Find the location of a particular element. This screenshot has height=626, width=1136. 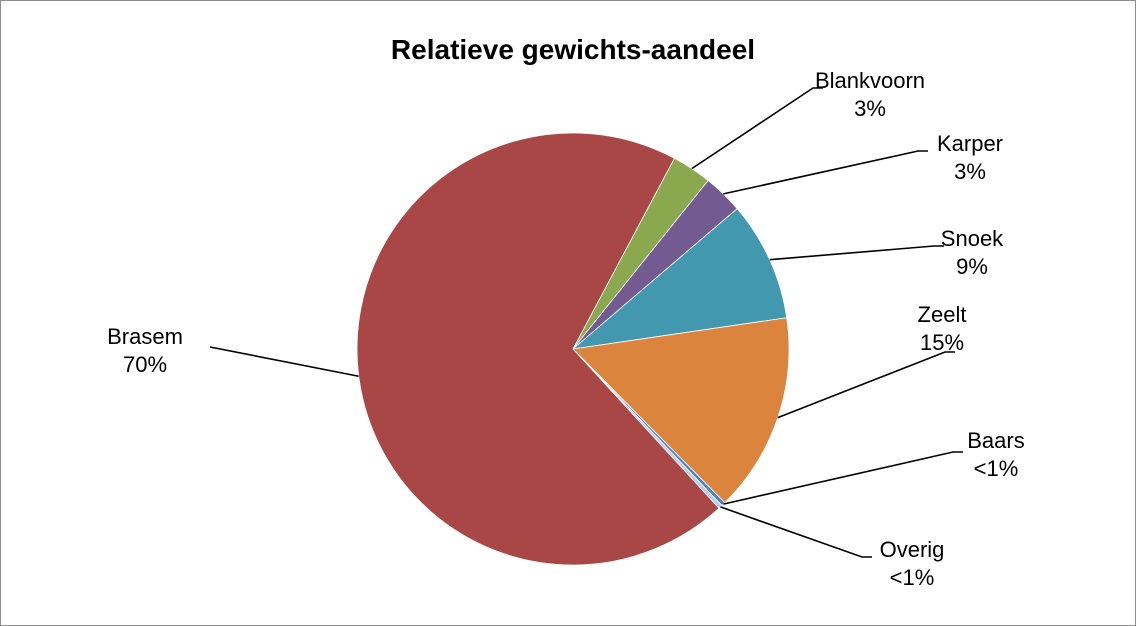

leader-line-karper is located at coordinates (825, 172).